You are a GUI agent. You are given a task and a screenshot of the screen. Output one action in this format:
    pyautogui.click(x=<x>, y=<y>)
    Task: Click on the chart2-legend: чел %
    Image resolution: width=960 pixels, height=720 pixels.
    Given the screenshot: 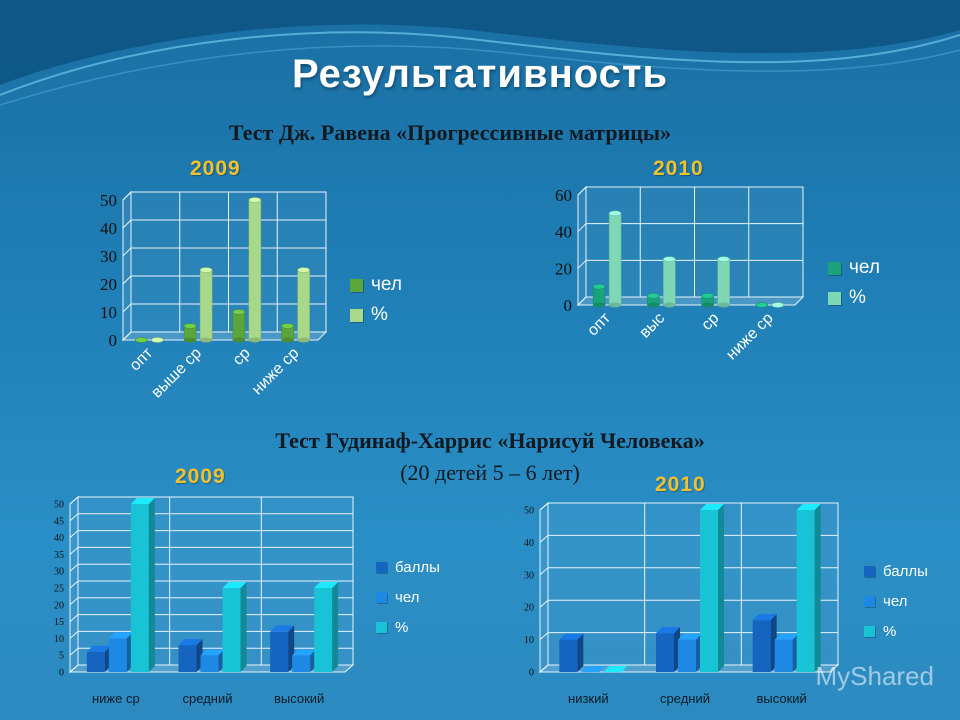 What is the action you would take?
    pyautogui.click(x=854, y=283)
    